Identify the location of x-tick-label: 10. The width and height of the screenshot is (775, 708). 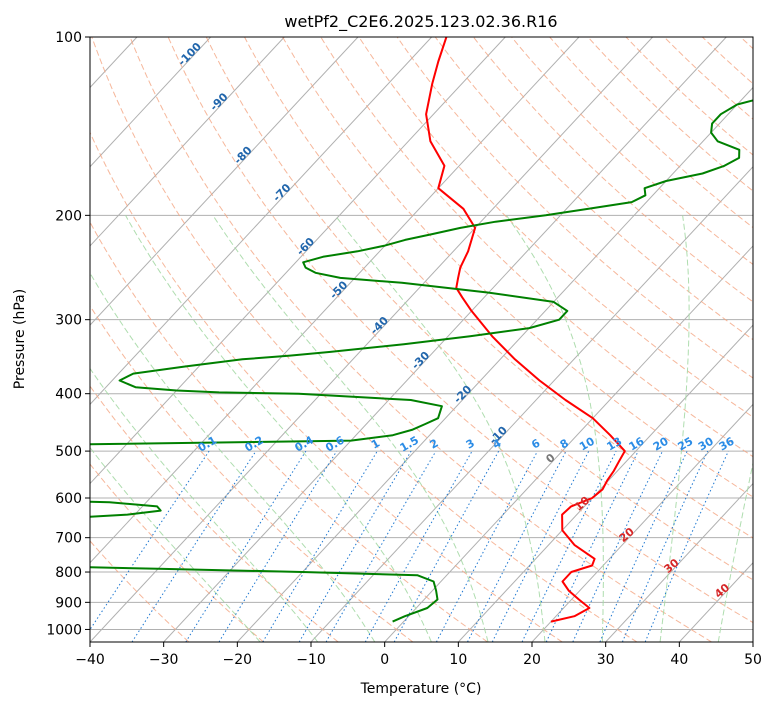
(458, 660).